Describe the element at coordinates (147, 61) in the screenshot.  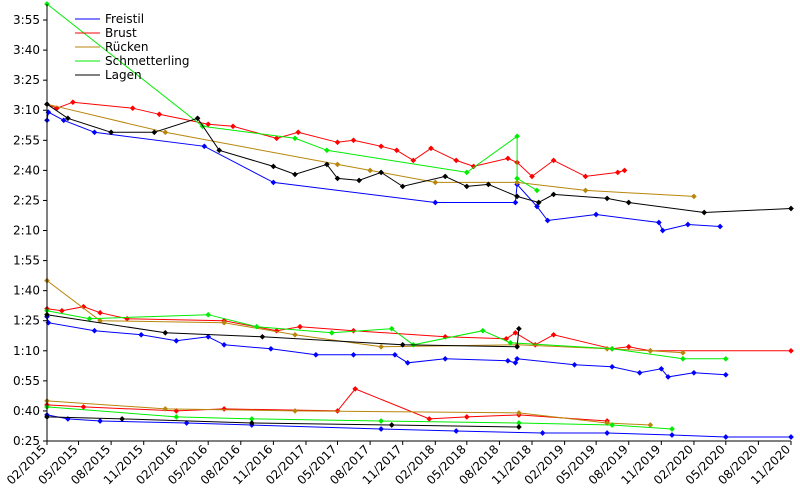
I see `legend-label: Schmetterling` at that location.